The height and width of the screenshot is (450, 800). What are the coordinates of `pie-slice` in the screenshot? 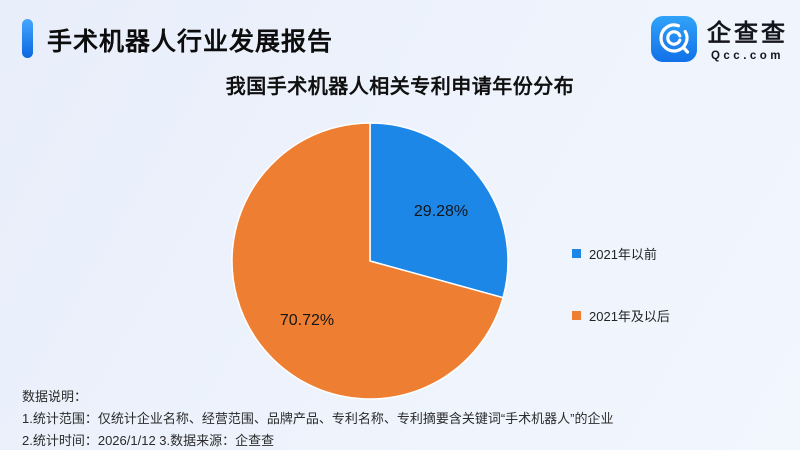 It's located at (439, 210).